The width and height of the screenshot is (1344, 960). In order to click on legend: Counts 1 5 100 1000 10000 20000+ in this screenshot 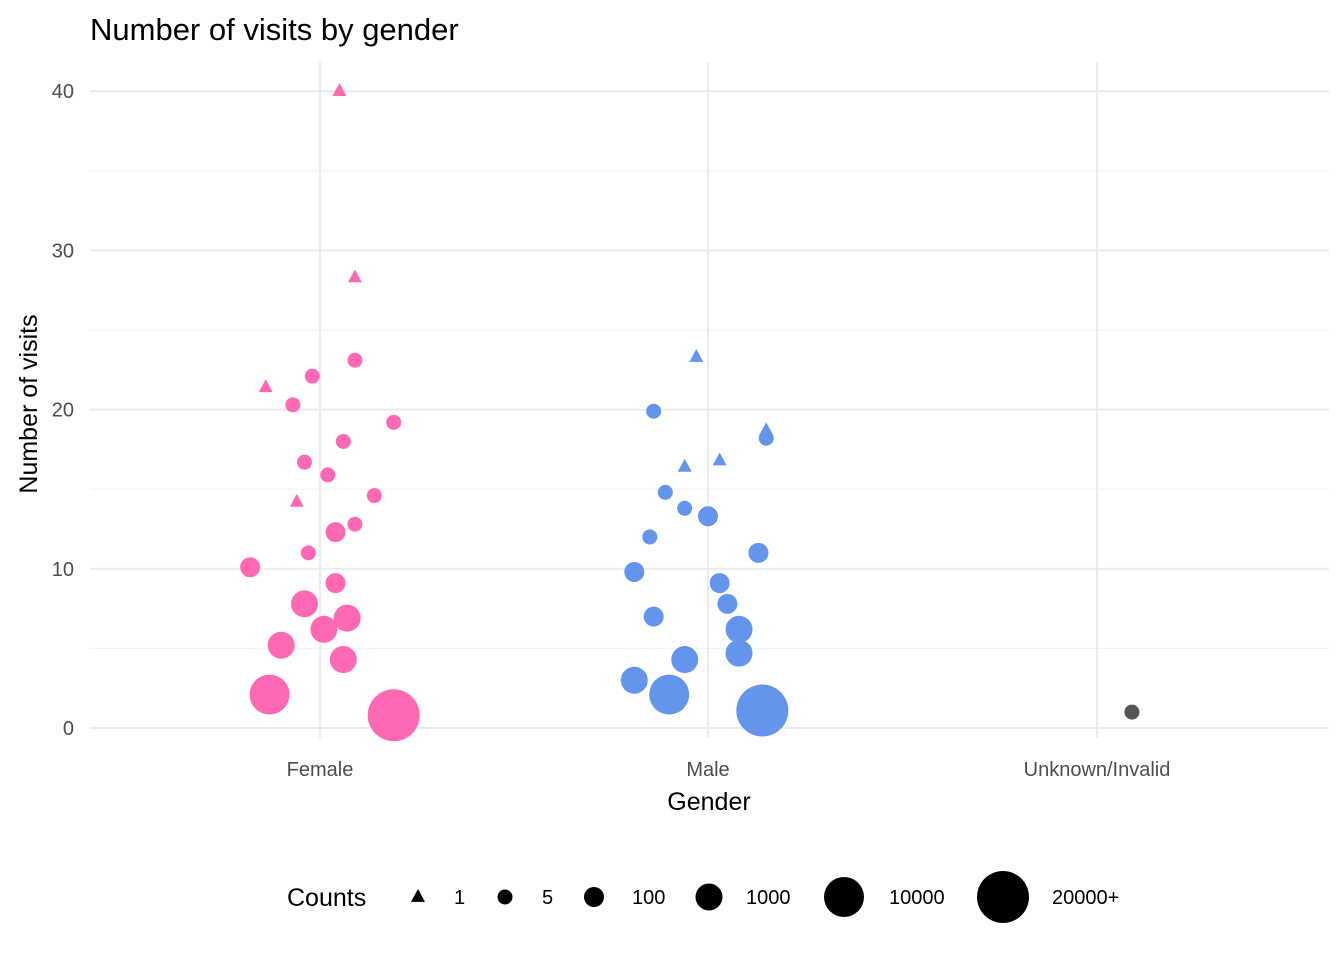, I will do `click(703, 897)`.